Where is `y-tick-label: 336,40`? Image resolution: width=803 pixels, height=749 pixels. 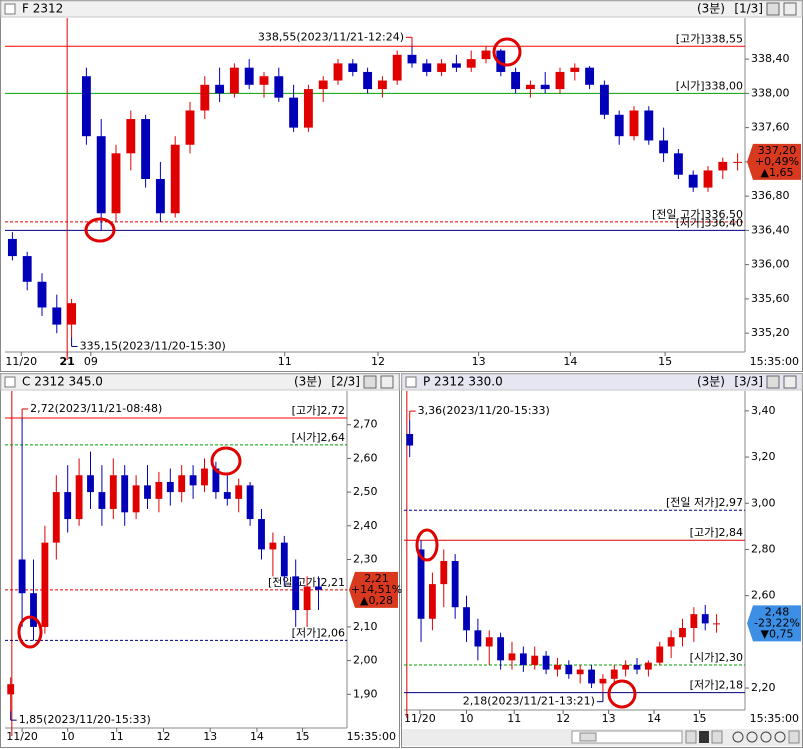
y-tick-label: 336,40 is located at coordinates (770, 229).